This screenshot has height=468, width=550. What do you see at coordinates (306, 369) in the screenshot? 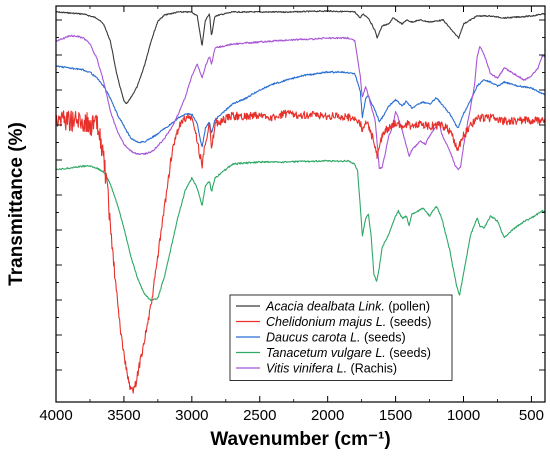
I see `legend-species: Vitis vinifera L.` at bounding box center [306, 369].